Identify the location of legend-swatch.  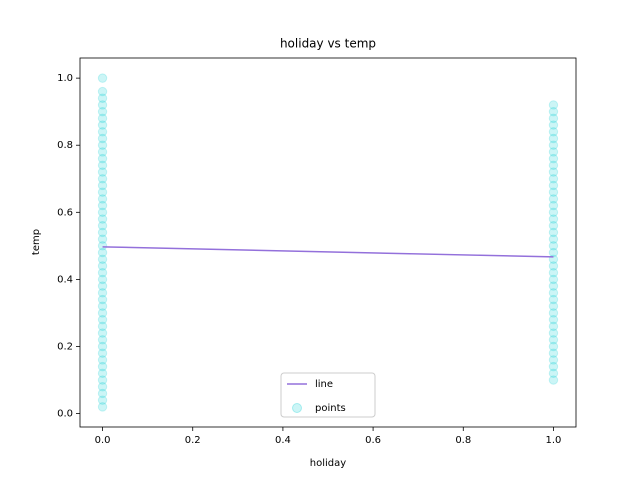
(297, 408).